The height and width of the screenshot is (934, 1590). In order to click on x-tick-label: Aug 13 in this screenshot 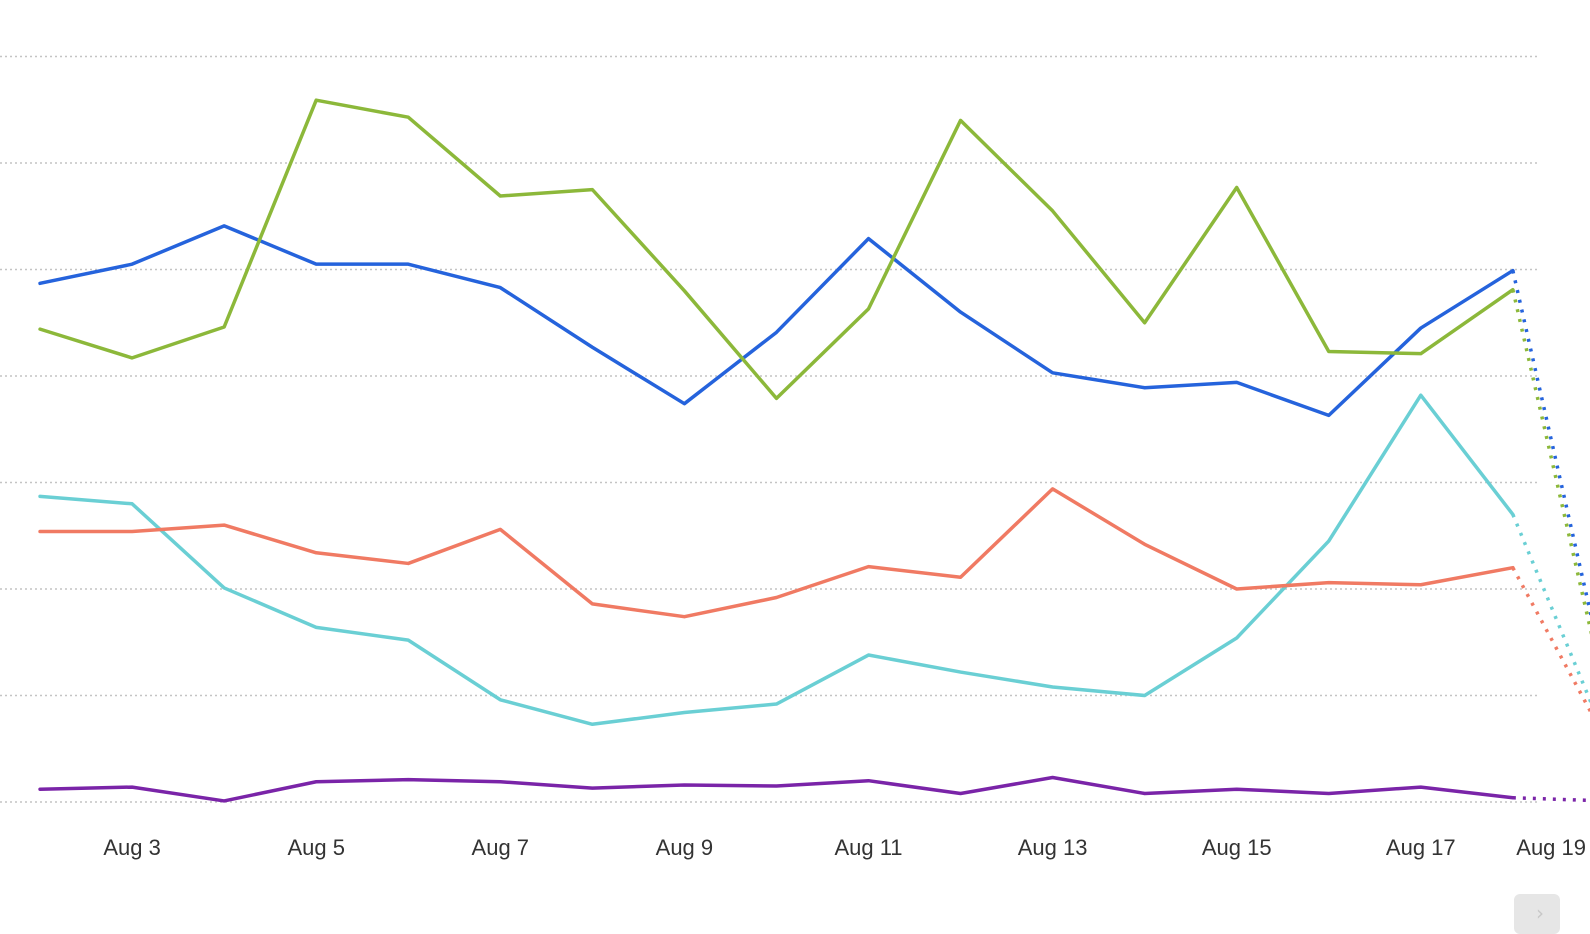, I will do `click(1053, 847)`.